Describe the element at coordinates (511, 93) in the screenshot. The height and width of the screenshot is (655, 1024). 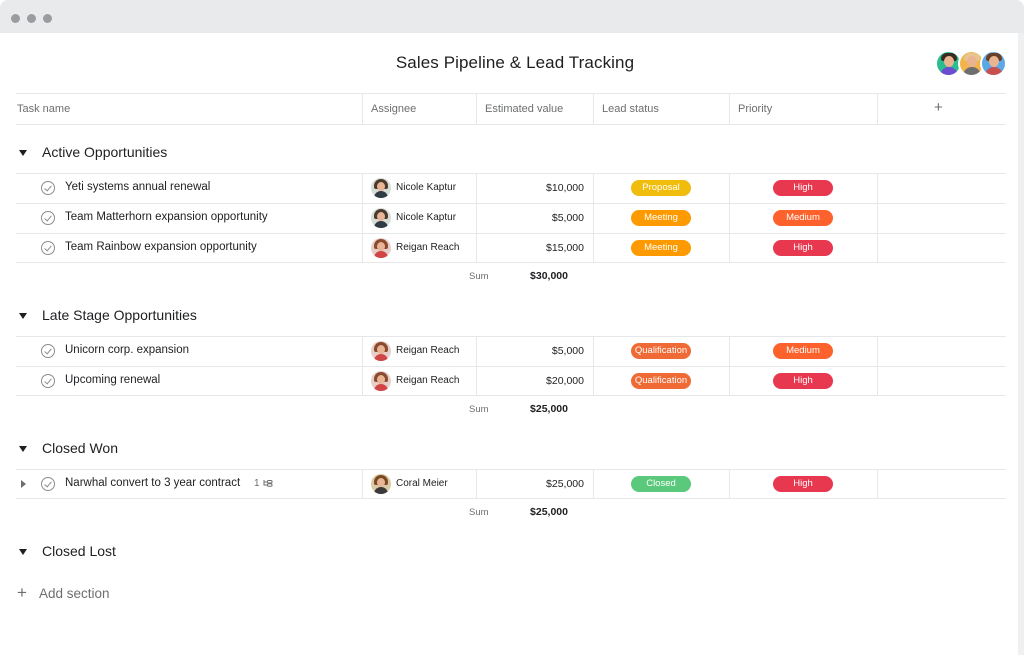
I see `header-top-divider` at that location.